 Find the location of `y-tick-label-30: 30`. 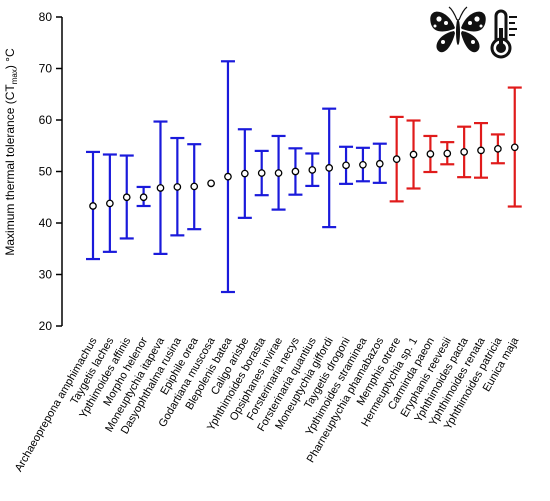

y-tick-label-30: 30 is located at coordinates (46, 275).